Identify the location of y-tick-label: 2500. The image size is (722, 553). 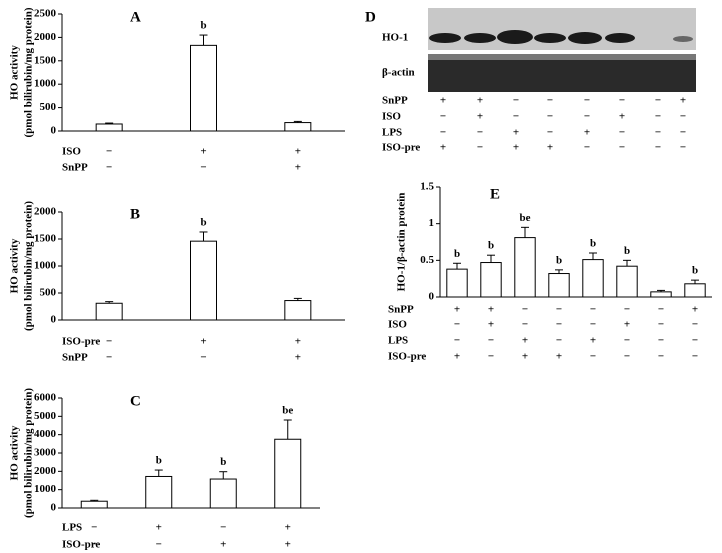
(45, 14).